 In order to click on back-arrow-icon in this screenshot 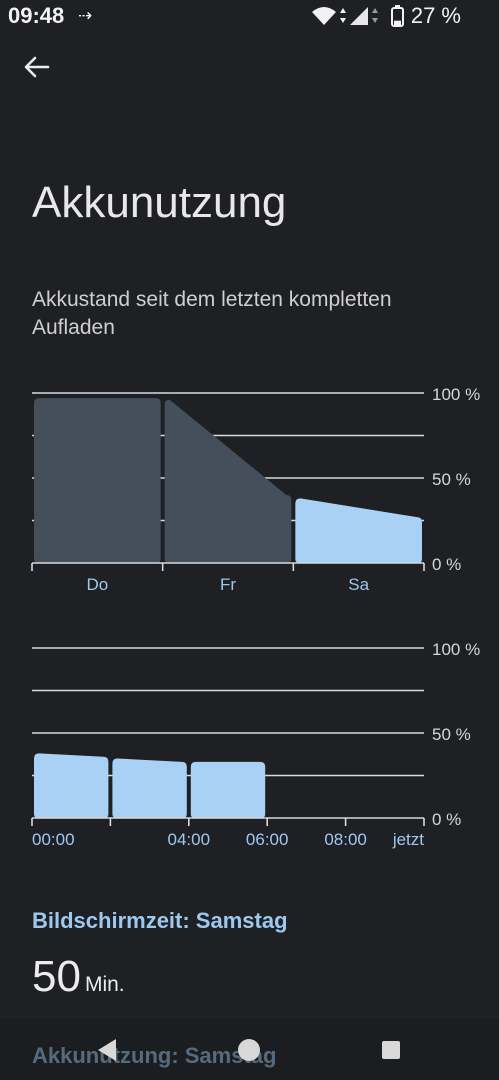, I will do `click(37, 67)`.